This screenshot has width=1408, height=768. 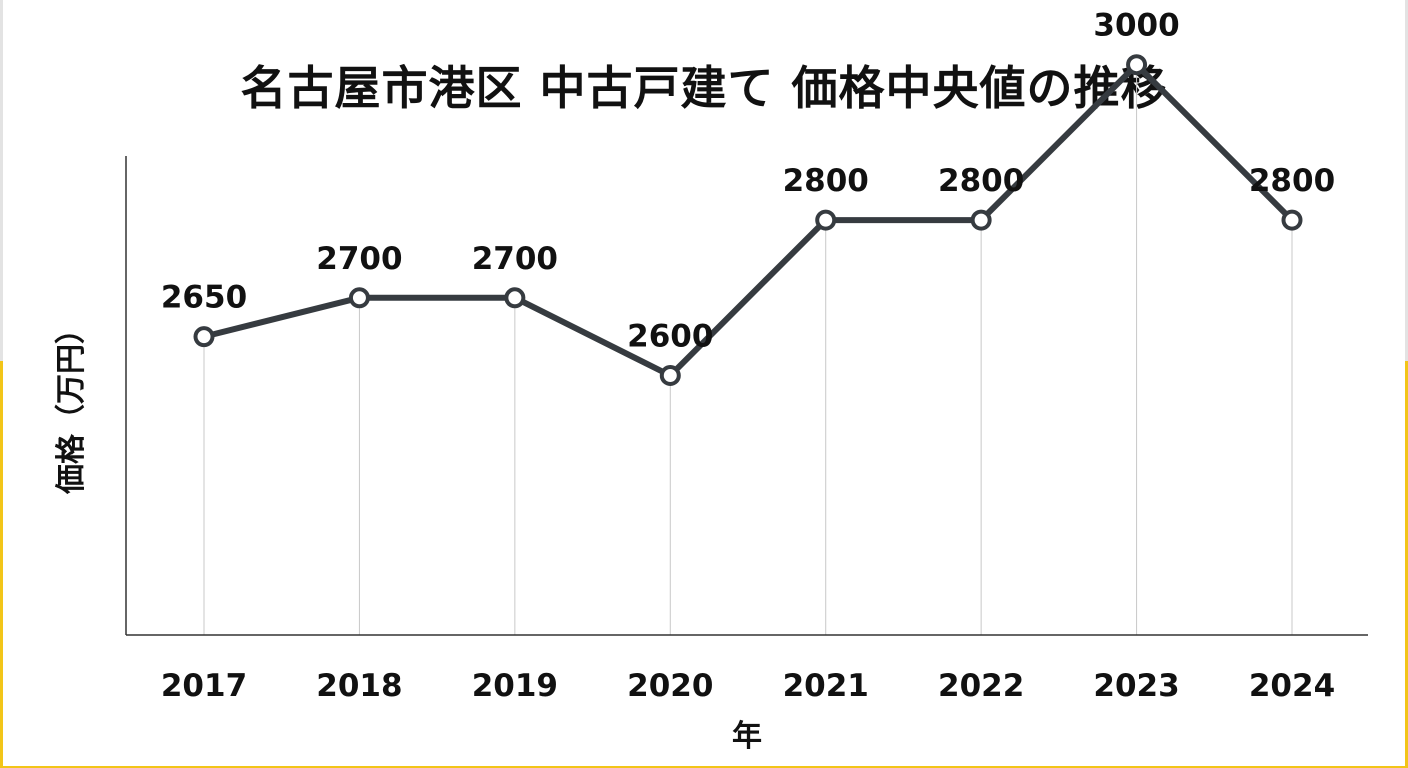 I want to click on data-point-2023, so click(x=1137, y=65).